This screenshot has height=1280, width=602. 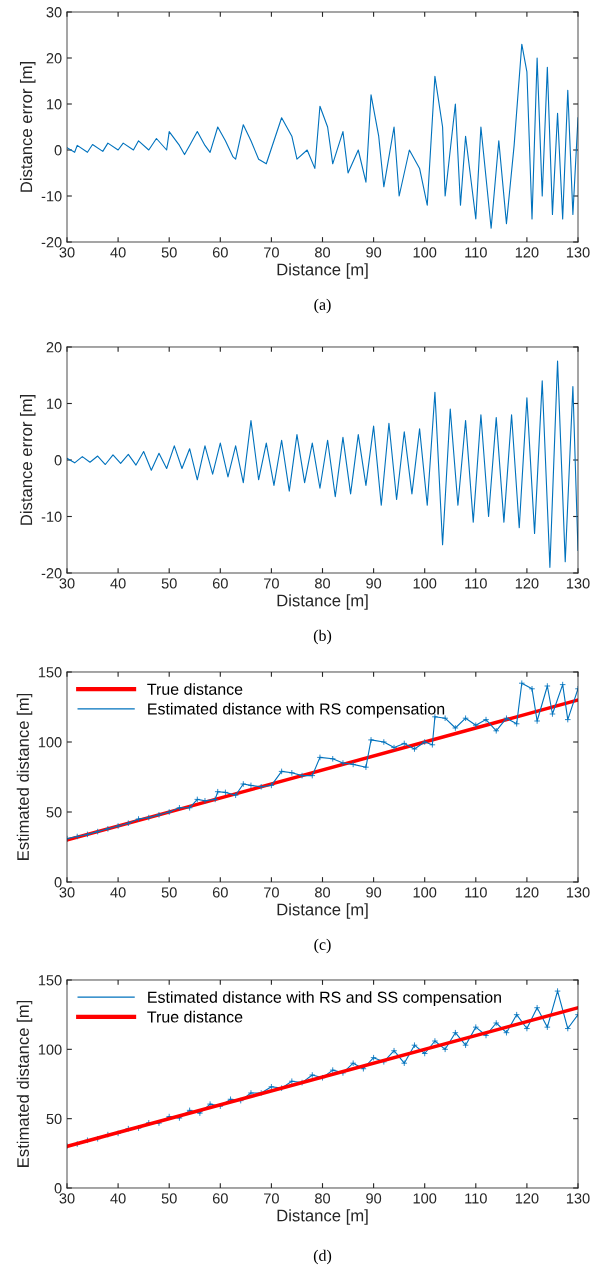 I want to click on text: (c), so click(x=322, y=946).